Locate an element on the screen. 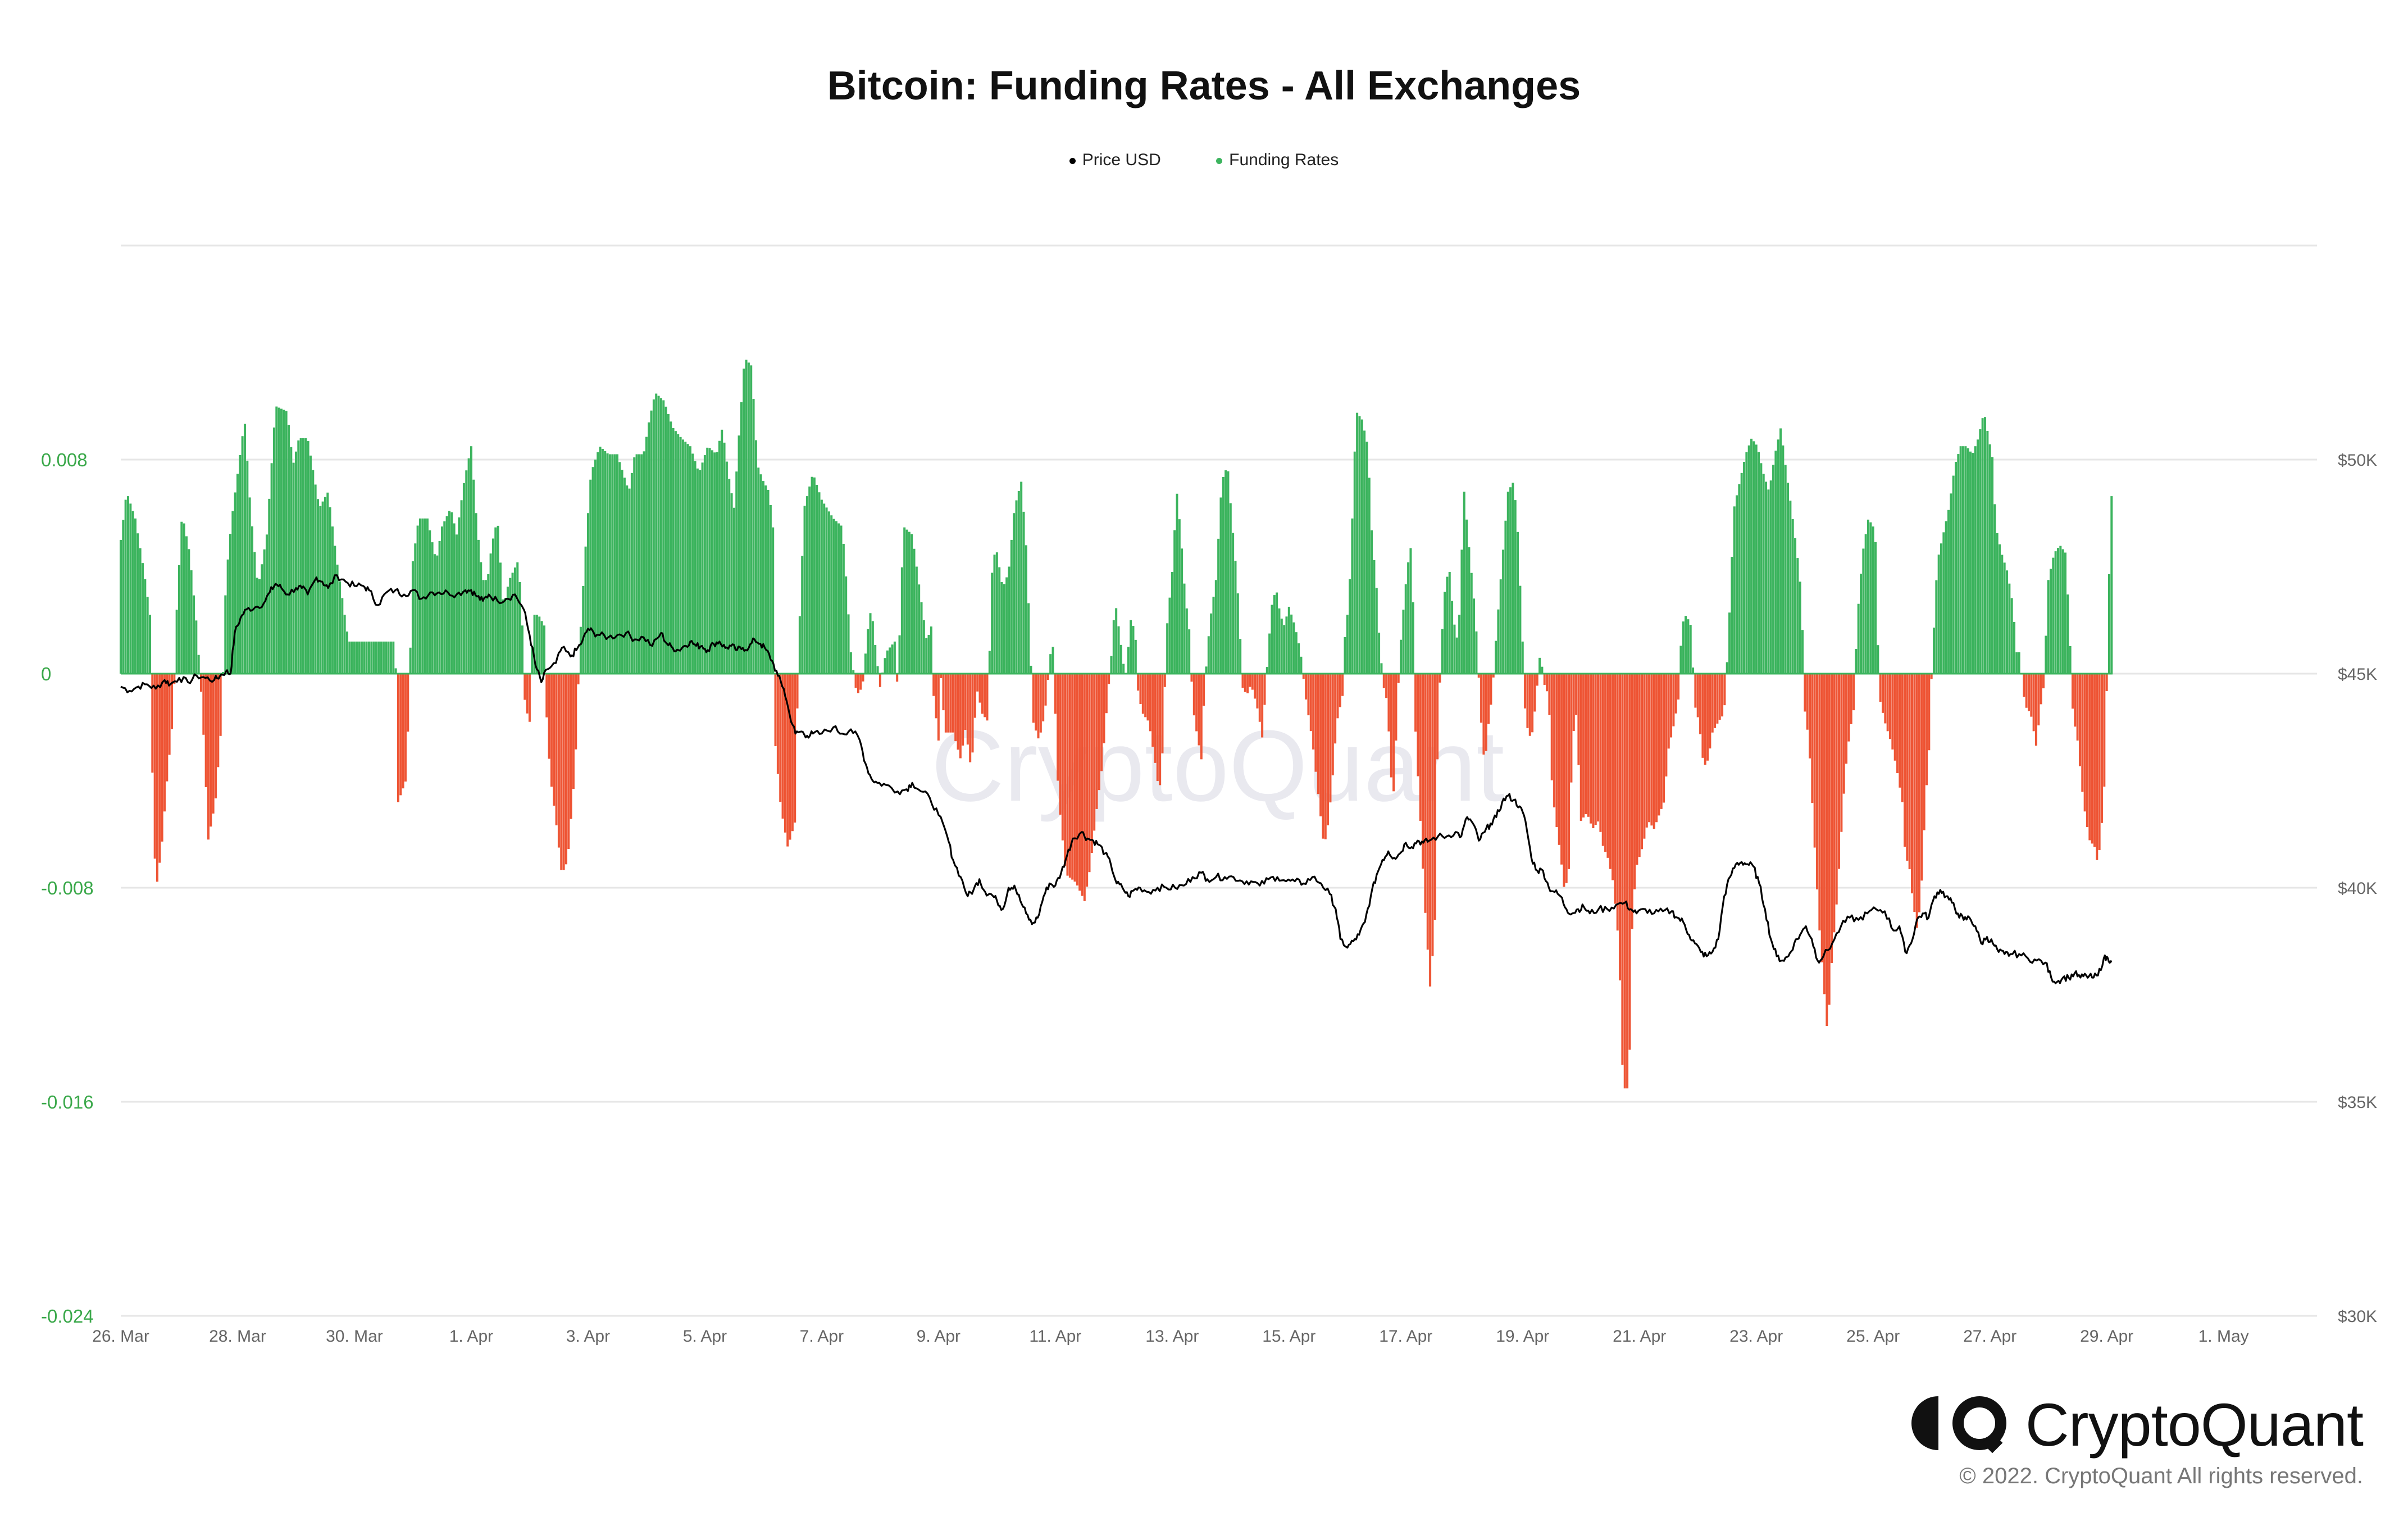 The height and width of the screenshot is (1517, 2408). y-left-tick-label: -0.016 is located at coordinates (67, 1102).